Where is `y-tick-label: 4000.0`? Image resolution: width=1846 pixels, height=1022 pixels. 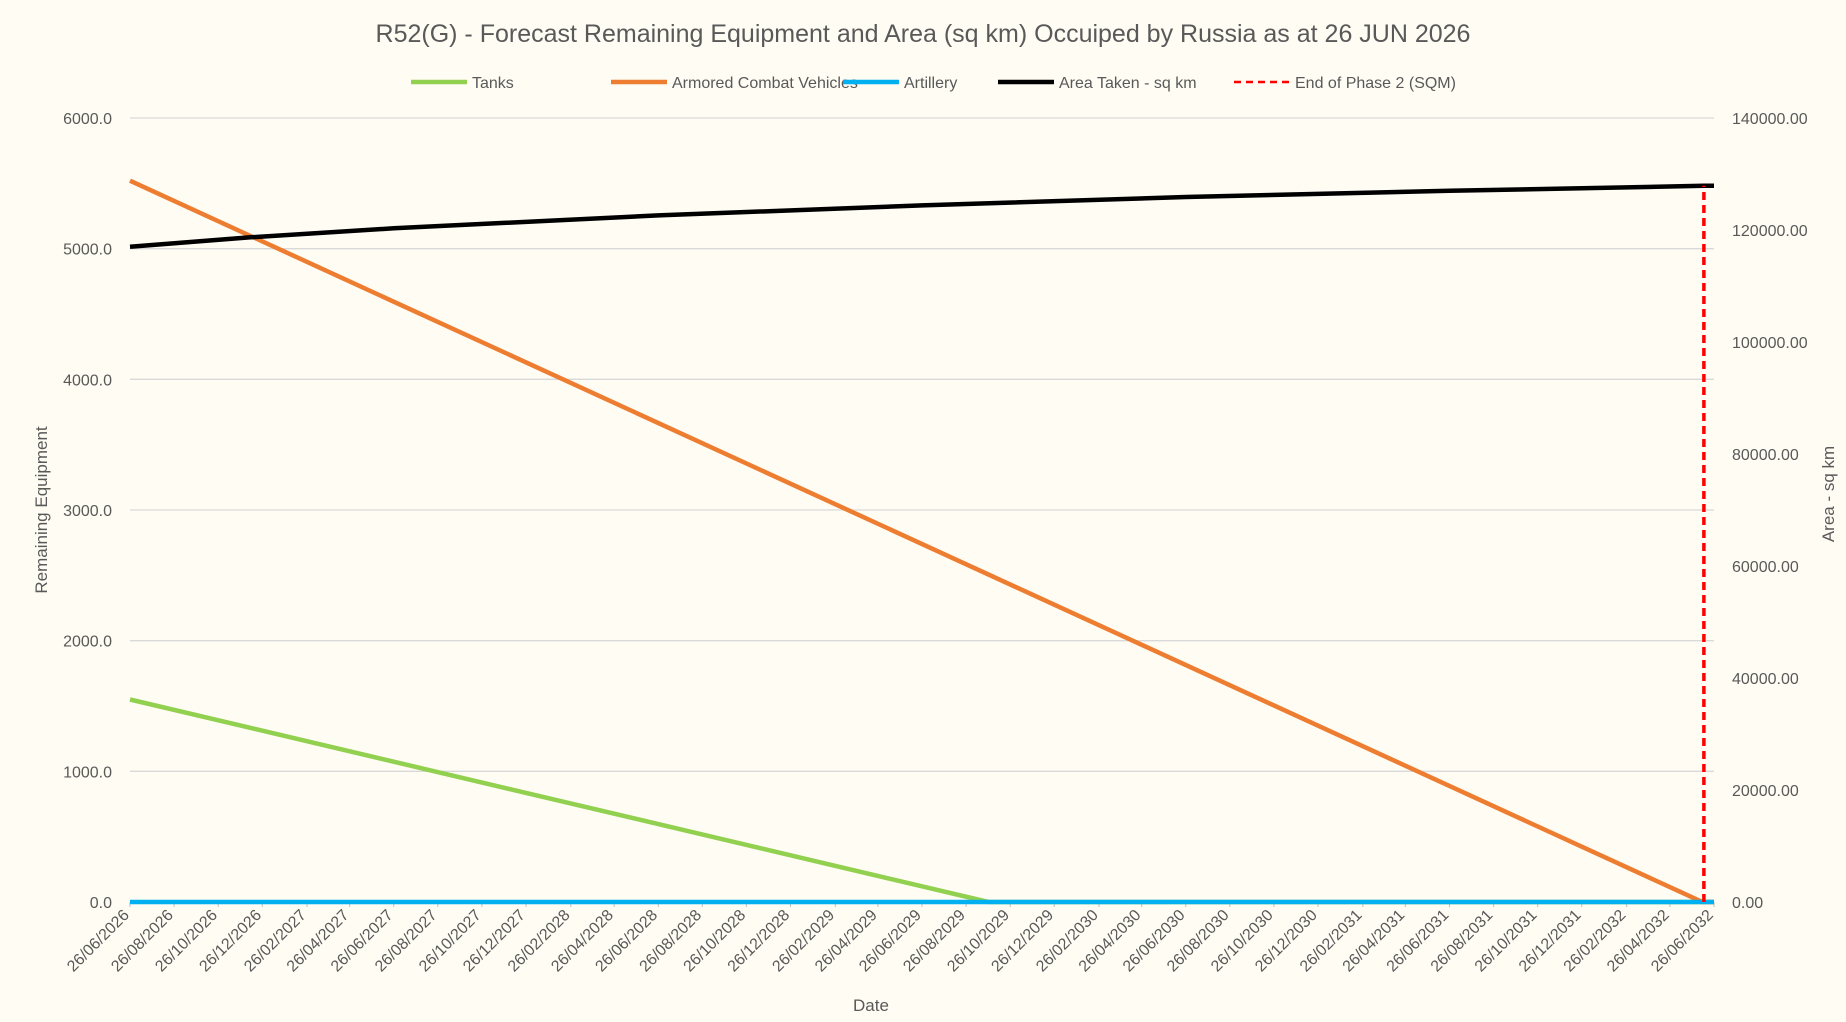 y-tick-label: 4000.0 is located at coordinates (87, 380).